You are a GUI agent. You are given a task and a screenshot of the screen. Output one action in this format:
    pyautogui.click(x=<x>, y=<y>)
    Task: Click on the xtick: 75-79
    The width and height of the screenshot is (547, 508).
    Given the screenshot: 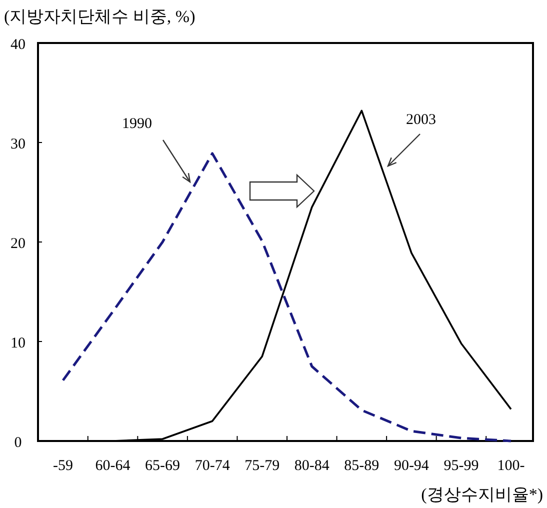 What is the action you would take?
    pyautogui.click(x=262, y=466)
    